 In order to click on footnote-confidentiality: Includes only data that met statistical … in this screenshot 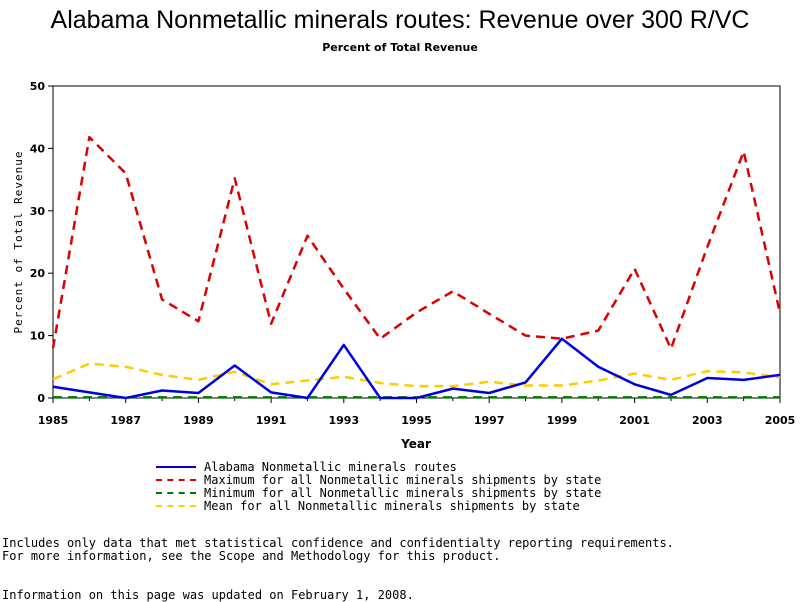, I will do `click(338, 543)`.